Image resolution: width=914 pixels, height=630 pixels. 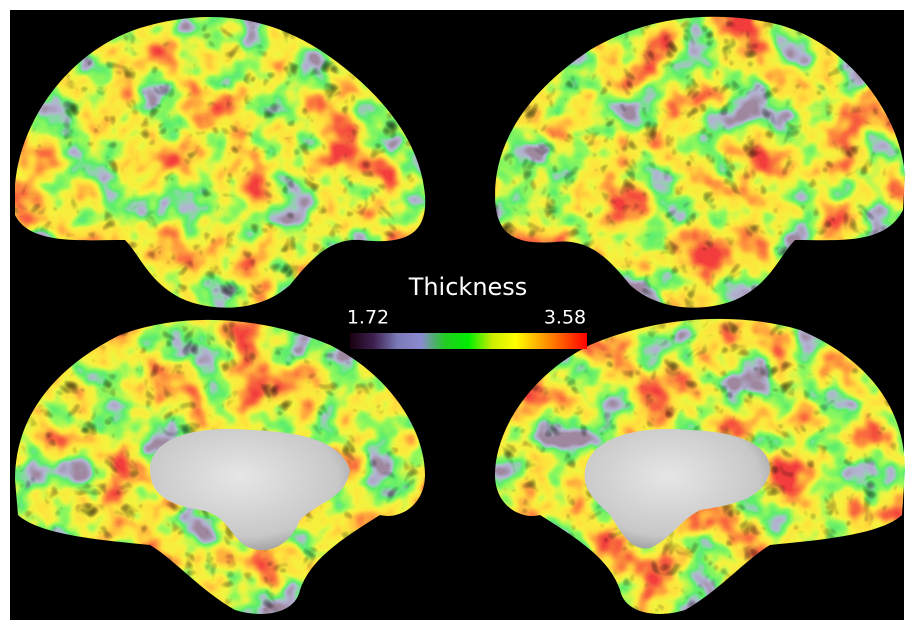 I want to click on colorbar, so click(x=468, y=341).